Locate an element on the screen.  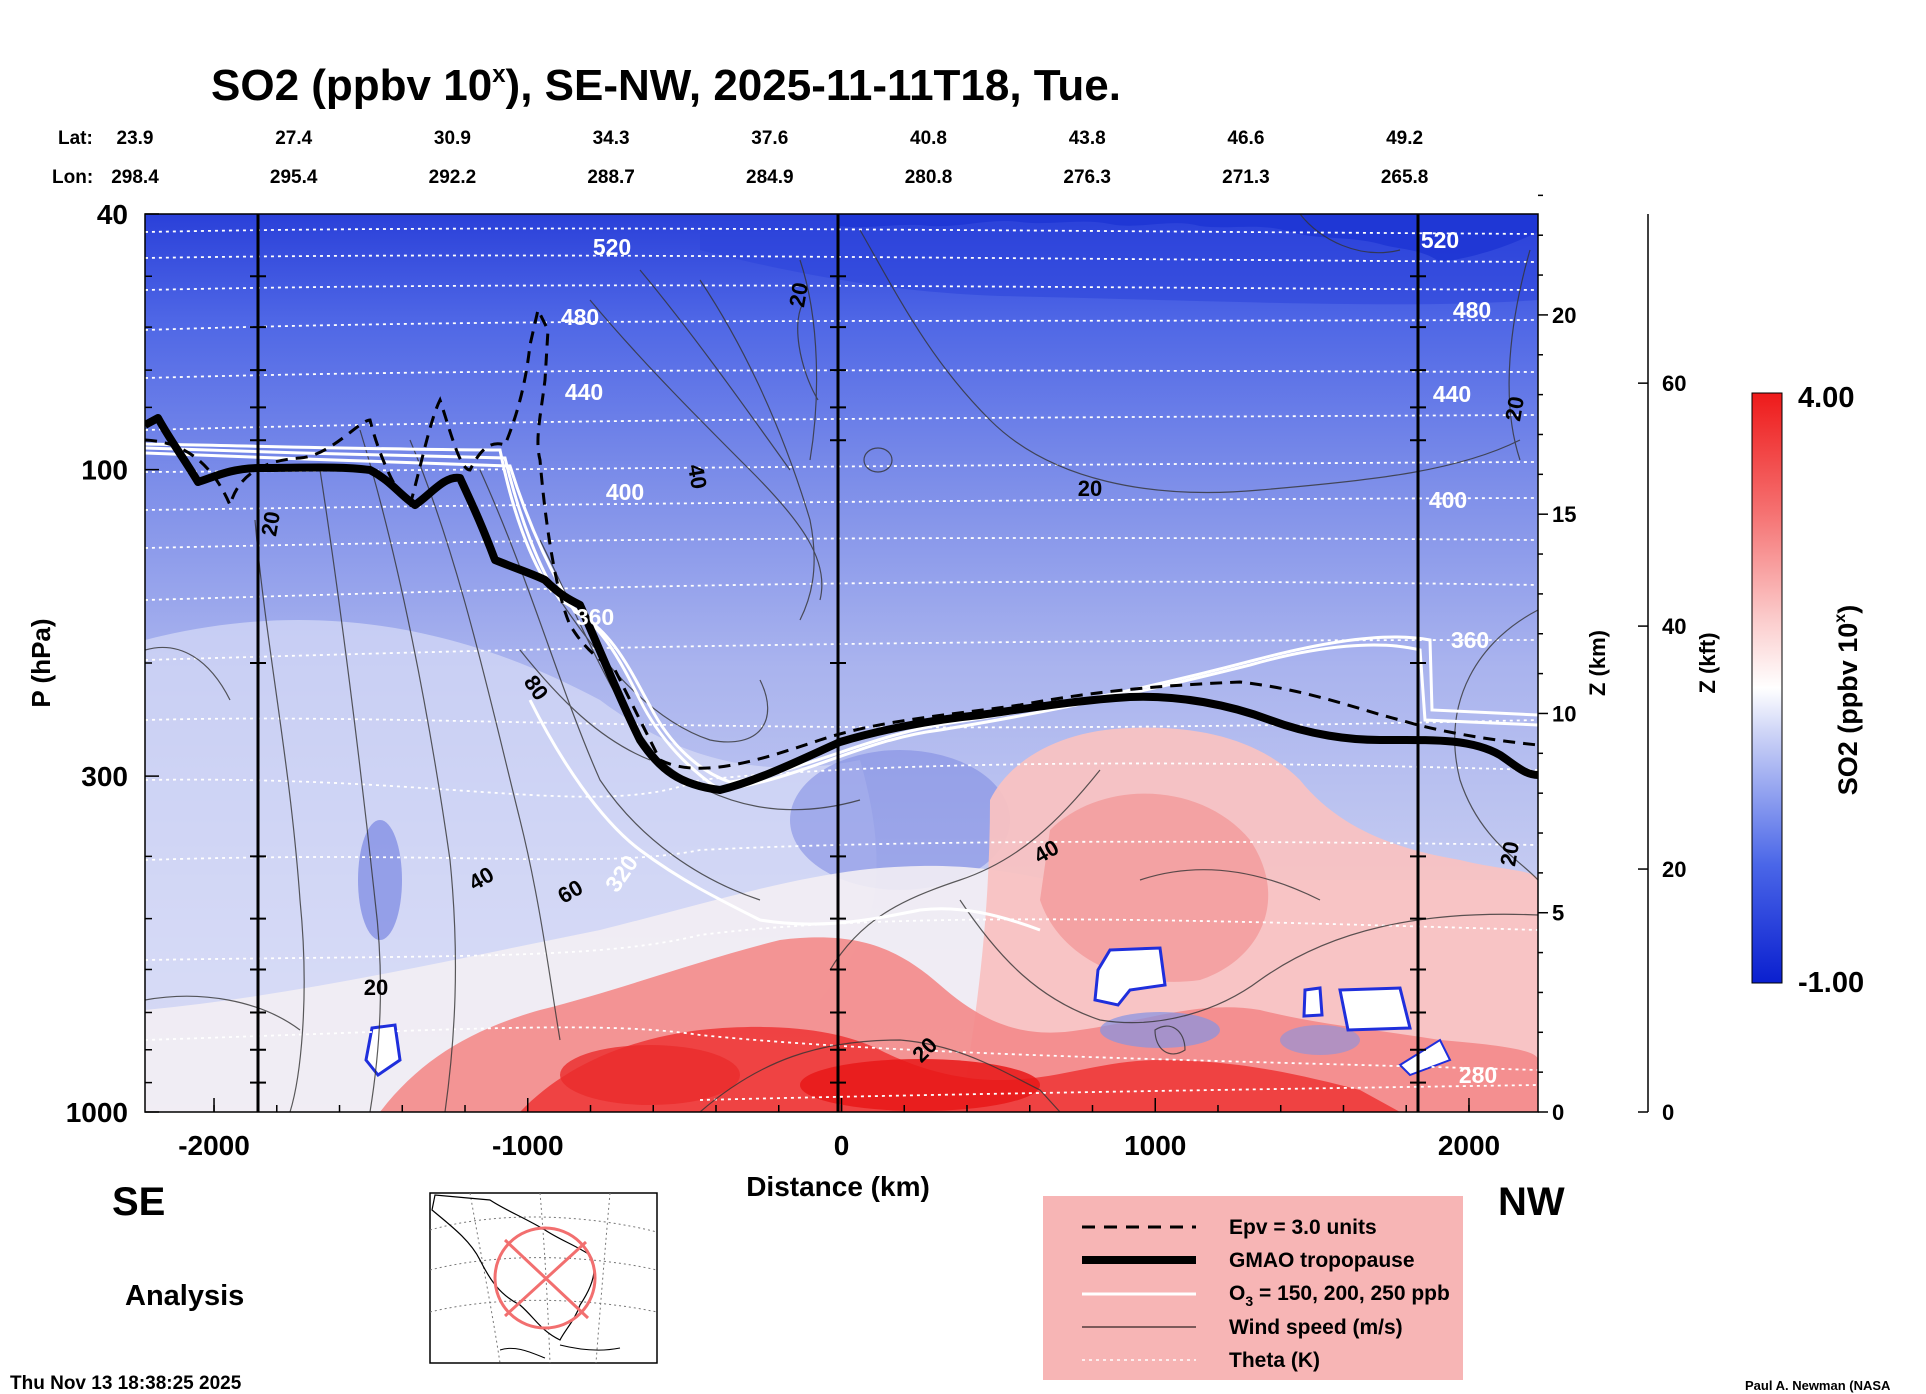
lat-value: 23.9 is located at coordinates (135, 138).